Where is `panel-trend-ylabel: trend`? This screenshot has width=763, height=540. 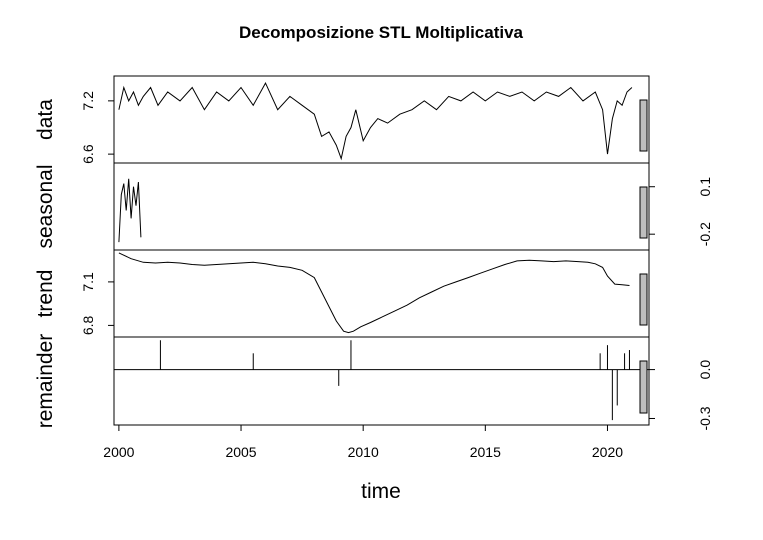
panel-trend-ylabel: trend is located at coordinates (45, 294).